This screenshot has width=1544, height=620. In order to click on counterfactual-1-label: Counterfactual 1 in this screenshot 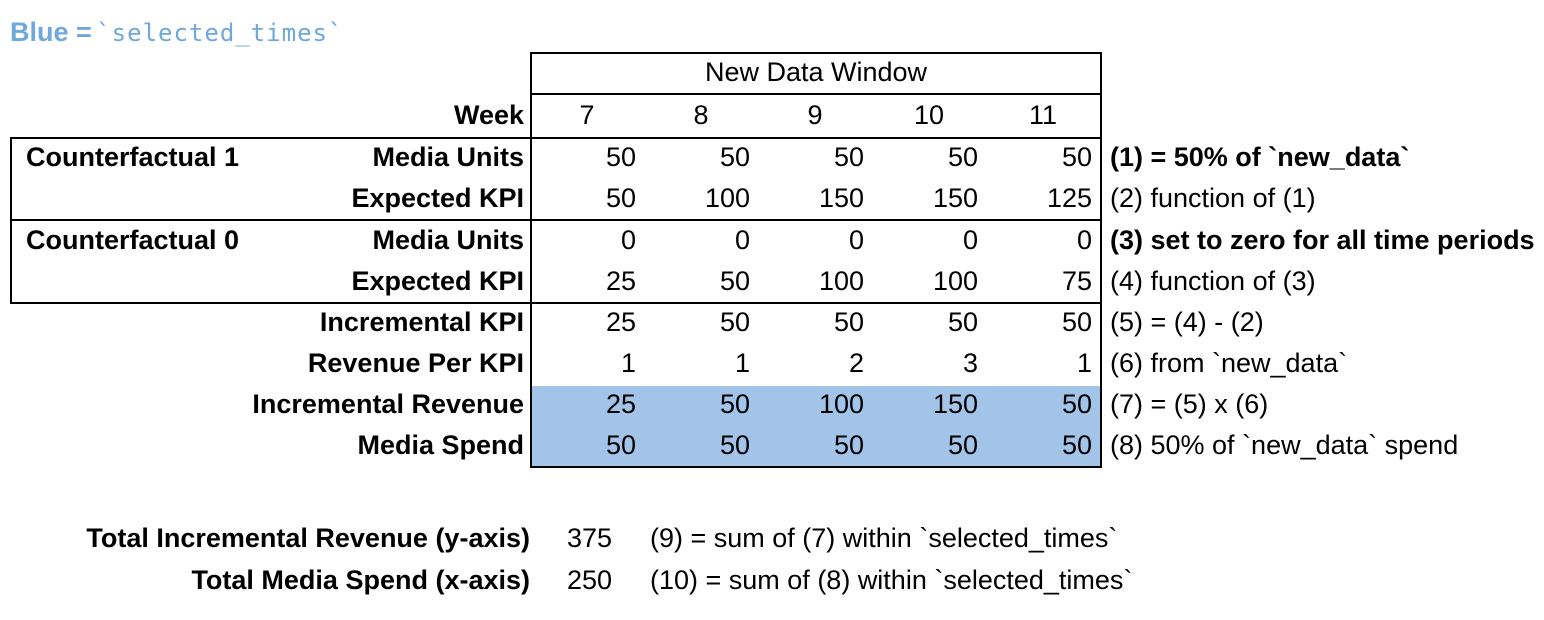, I will do `click(133, 157)`.